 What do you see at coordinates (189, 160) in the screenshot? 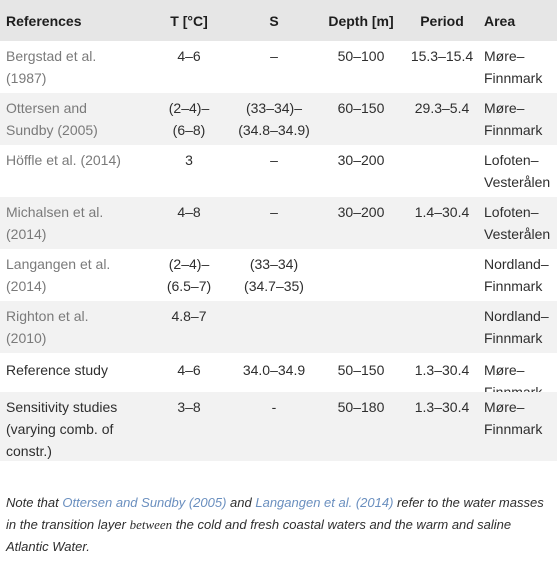
I see `cell-temperature-line: 3` at bounding box center [189, 160].